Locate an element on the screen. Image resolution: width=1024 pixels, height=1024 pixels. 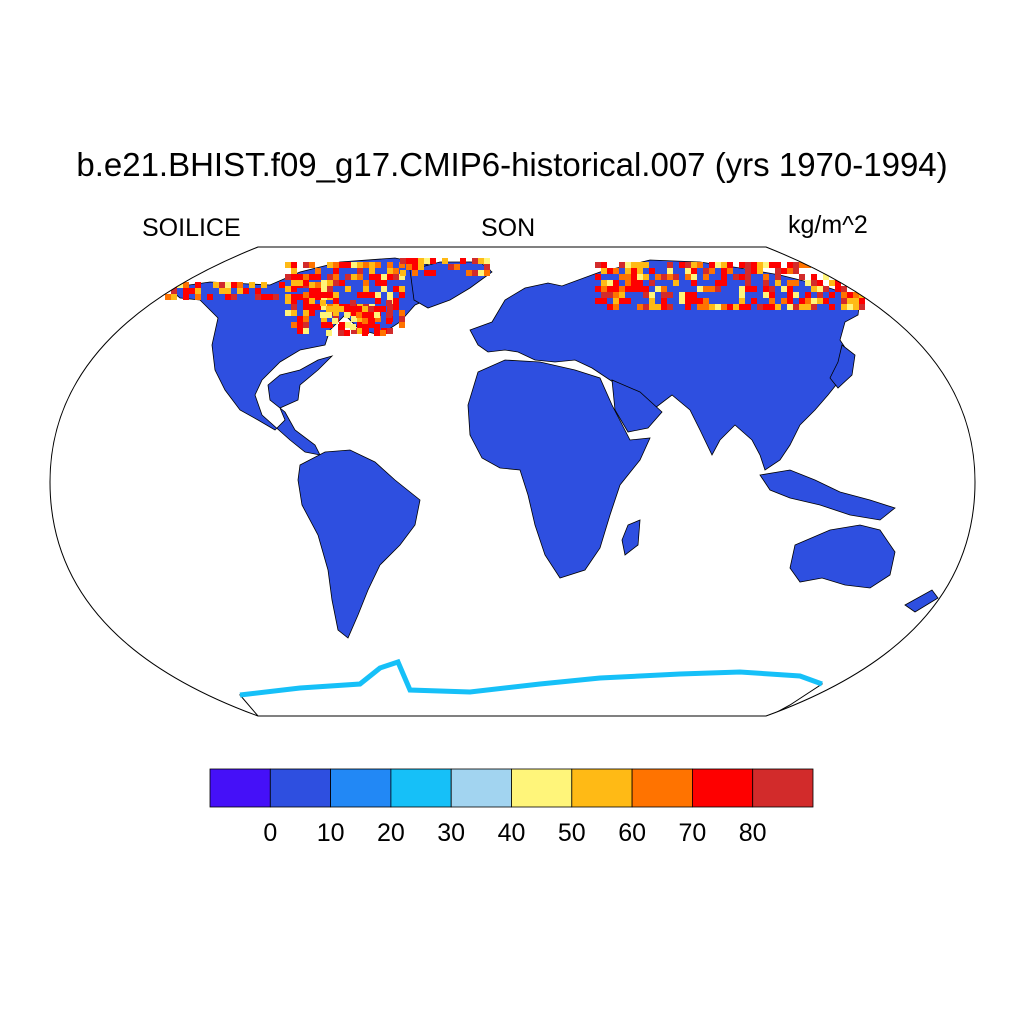
australia is located at coordinates (842, 556).